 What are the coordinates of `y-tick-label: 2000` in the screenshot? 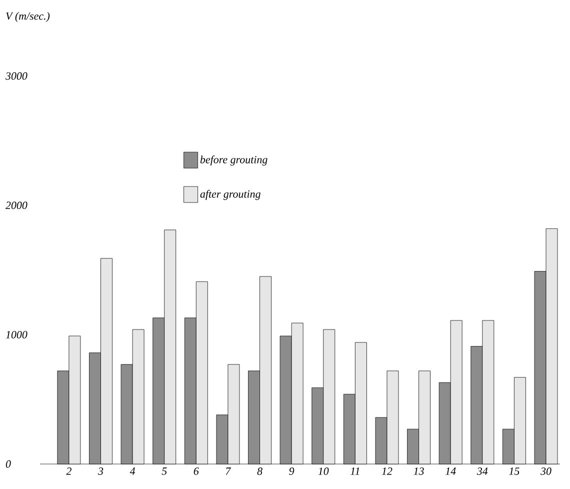 It's located at (17, 206).